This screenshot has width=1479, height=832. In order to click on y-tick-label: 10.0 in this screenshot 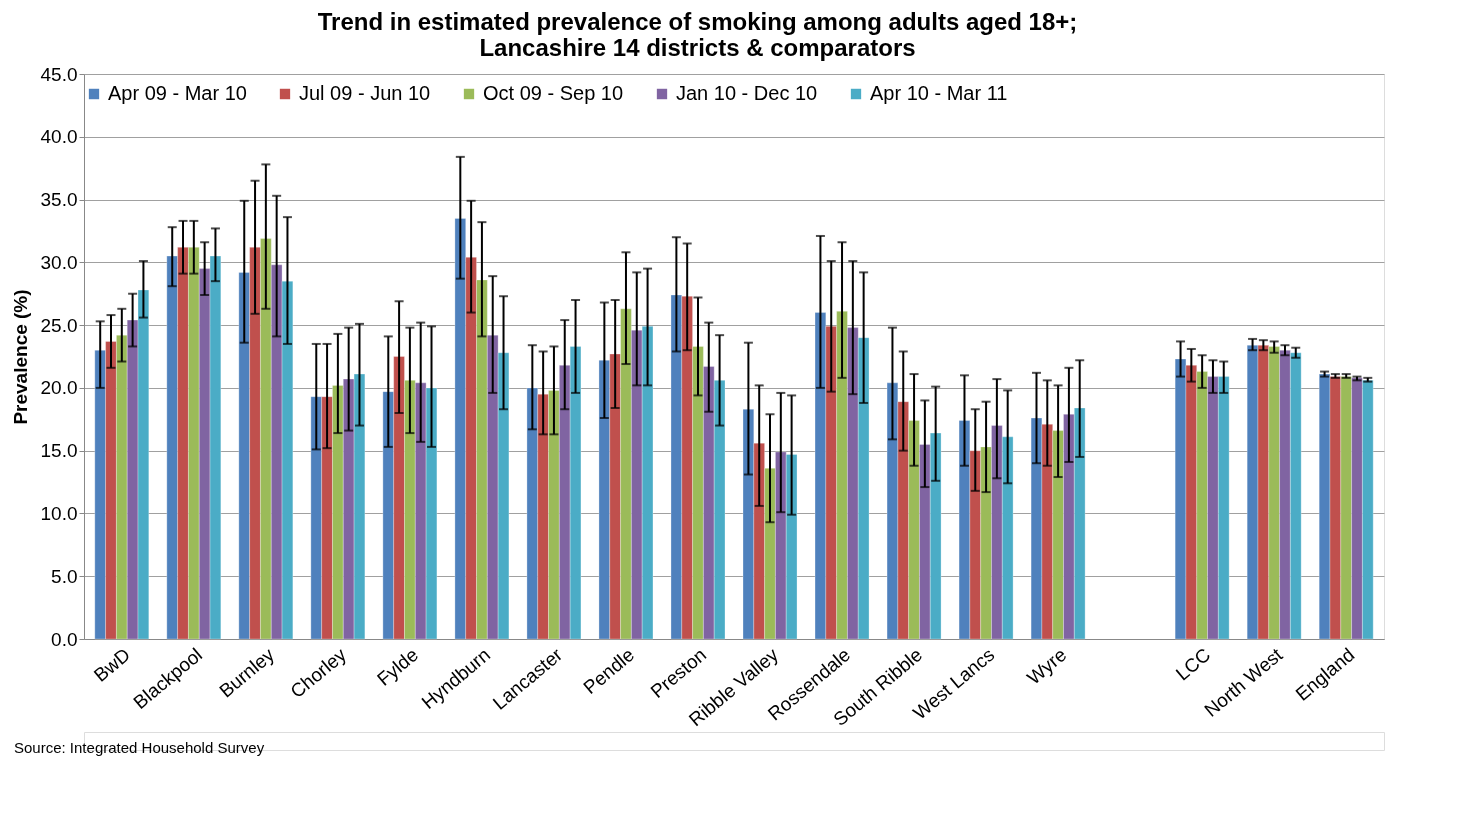, I will do `click(59, 513)`.